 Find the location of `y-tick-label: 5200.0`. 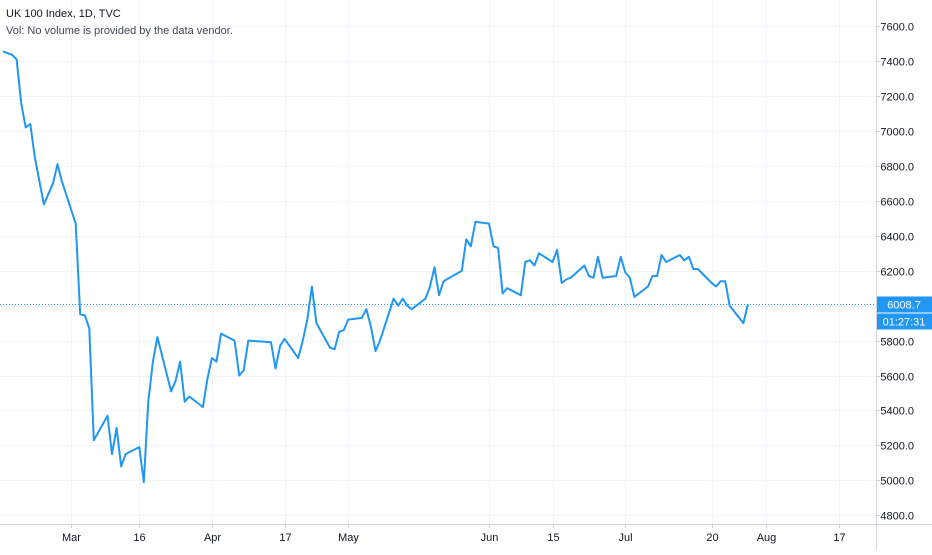

y-tick-label: 5200.0 is located at coordinates (897, 447).